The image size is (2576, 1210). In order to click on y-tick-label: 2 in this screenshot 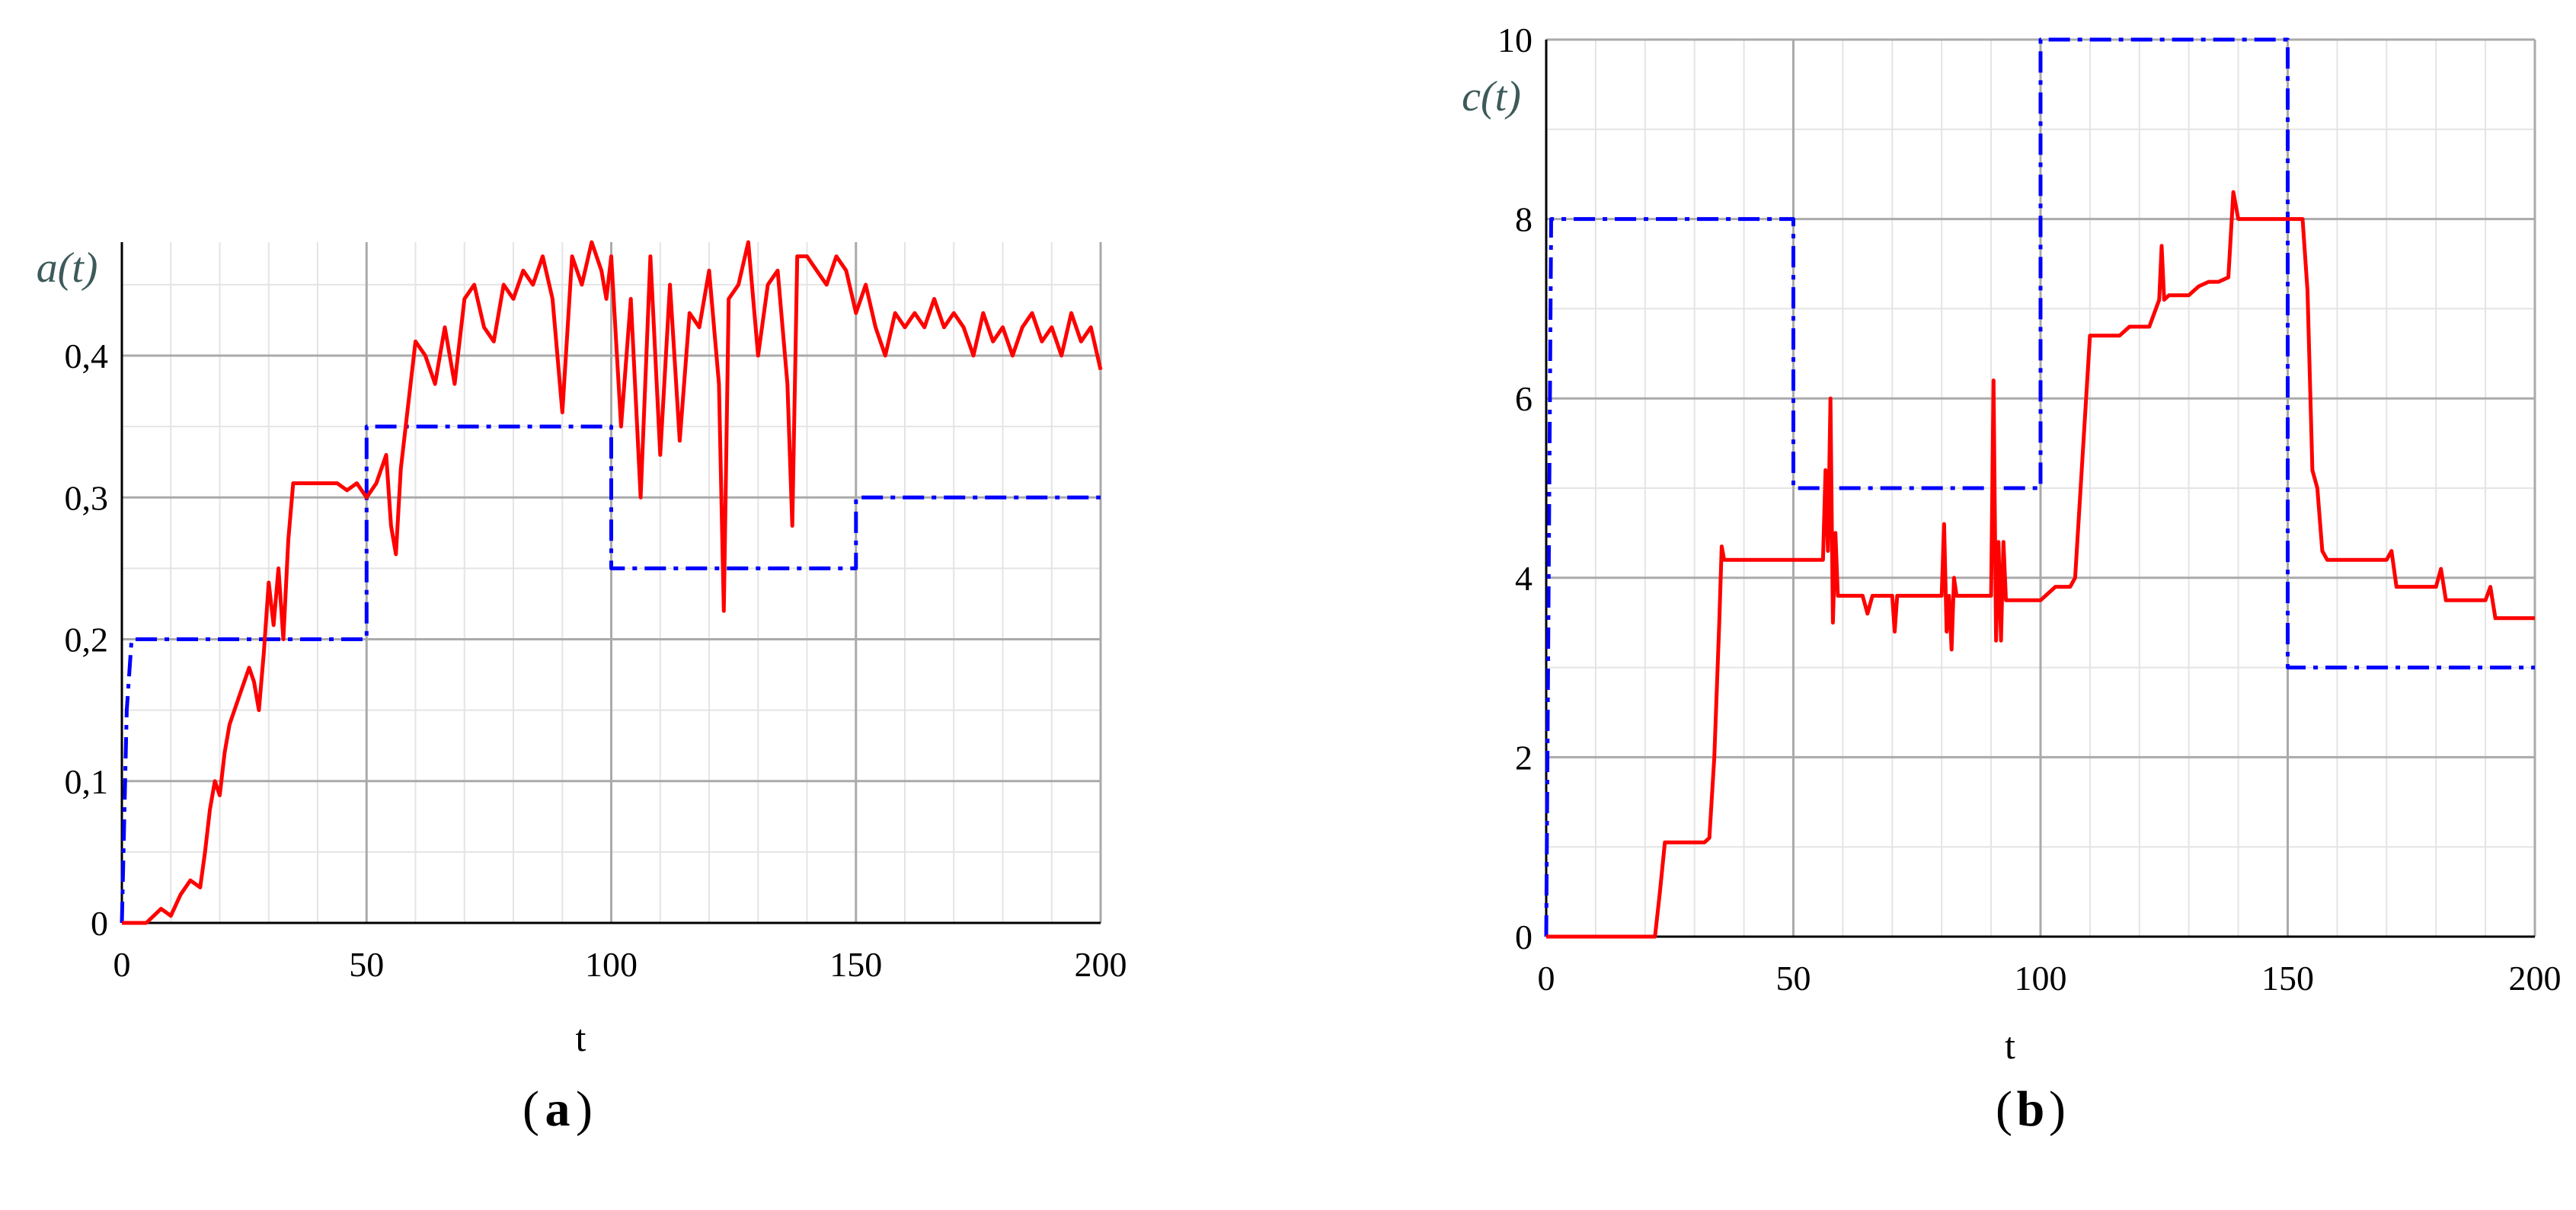, I will do `click(1524, 758)`.